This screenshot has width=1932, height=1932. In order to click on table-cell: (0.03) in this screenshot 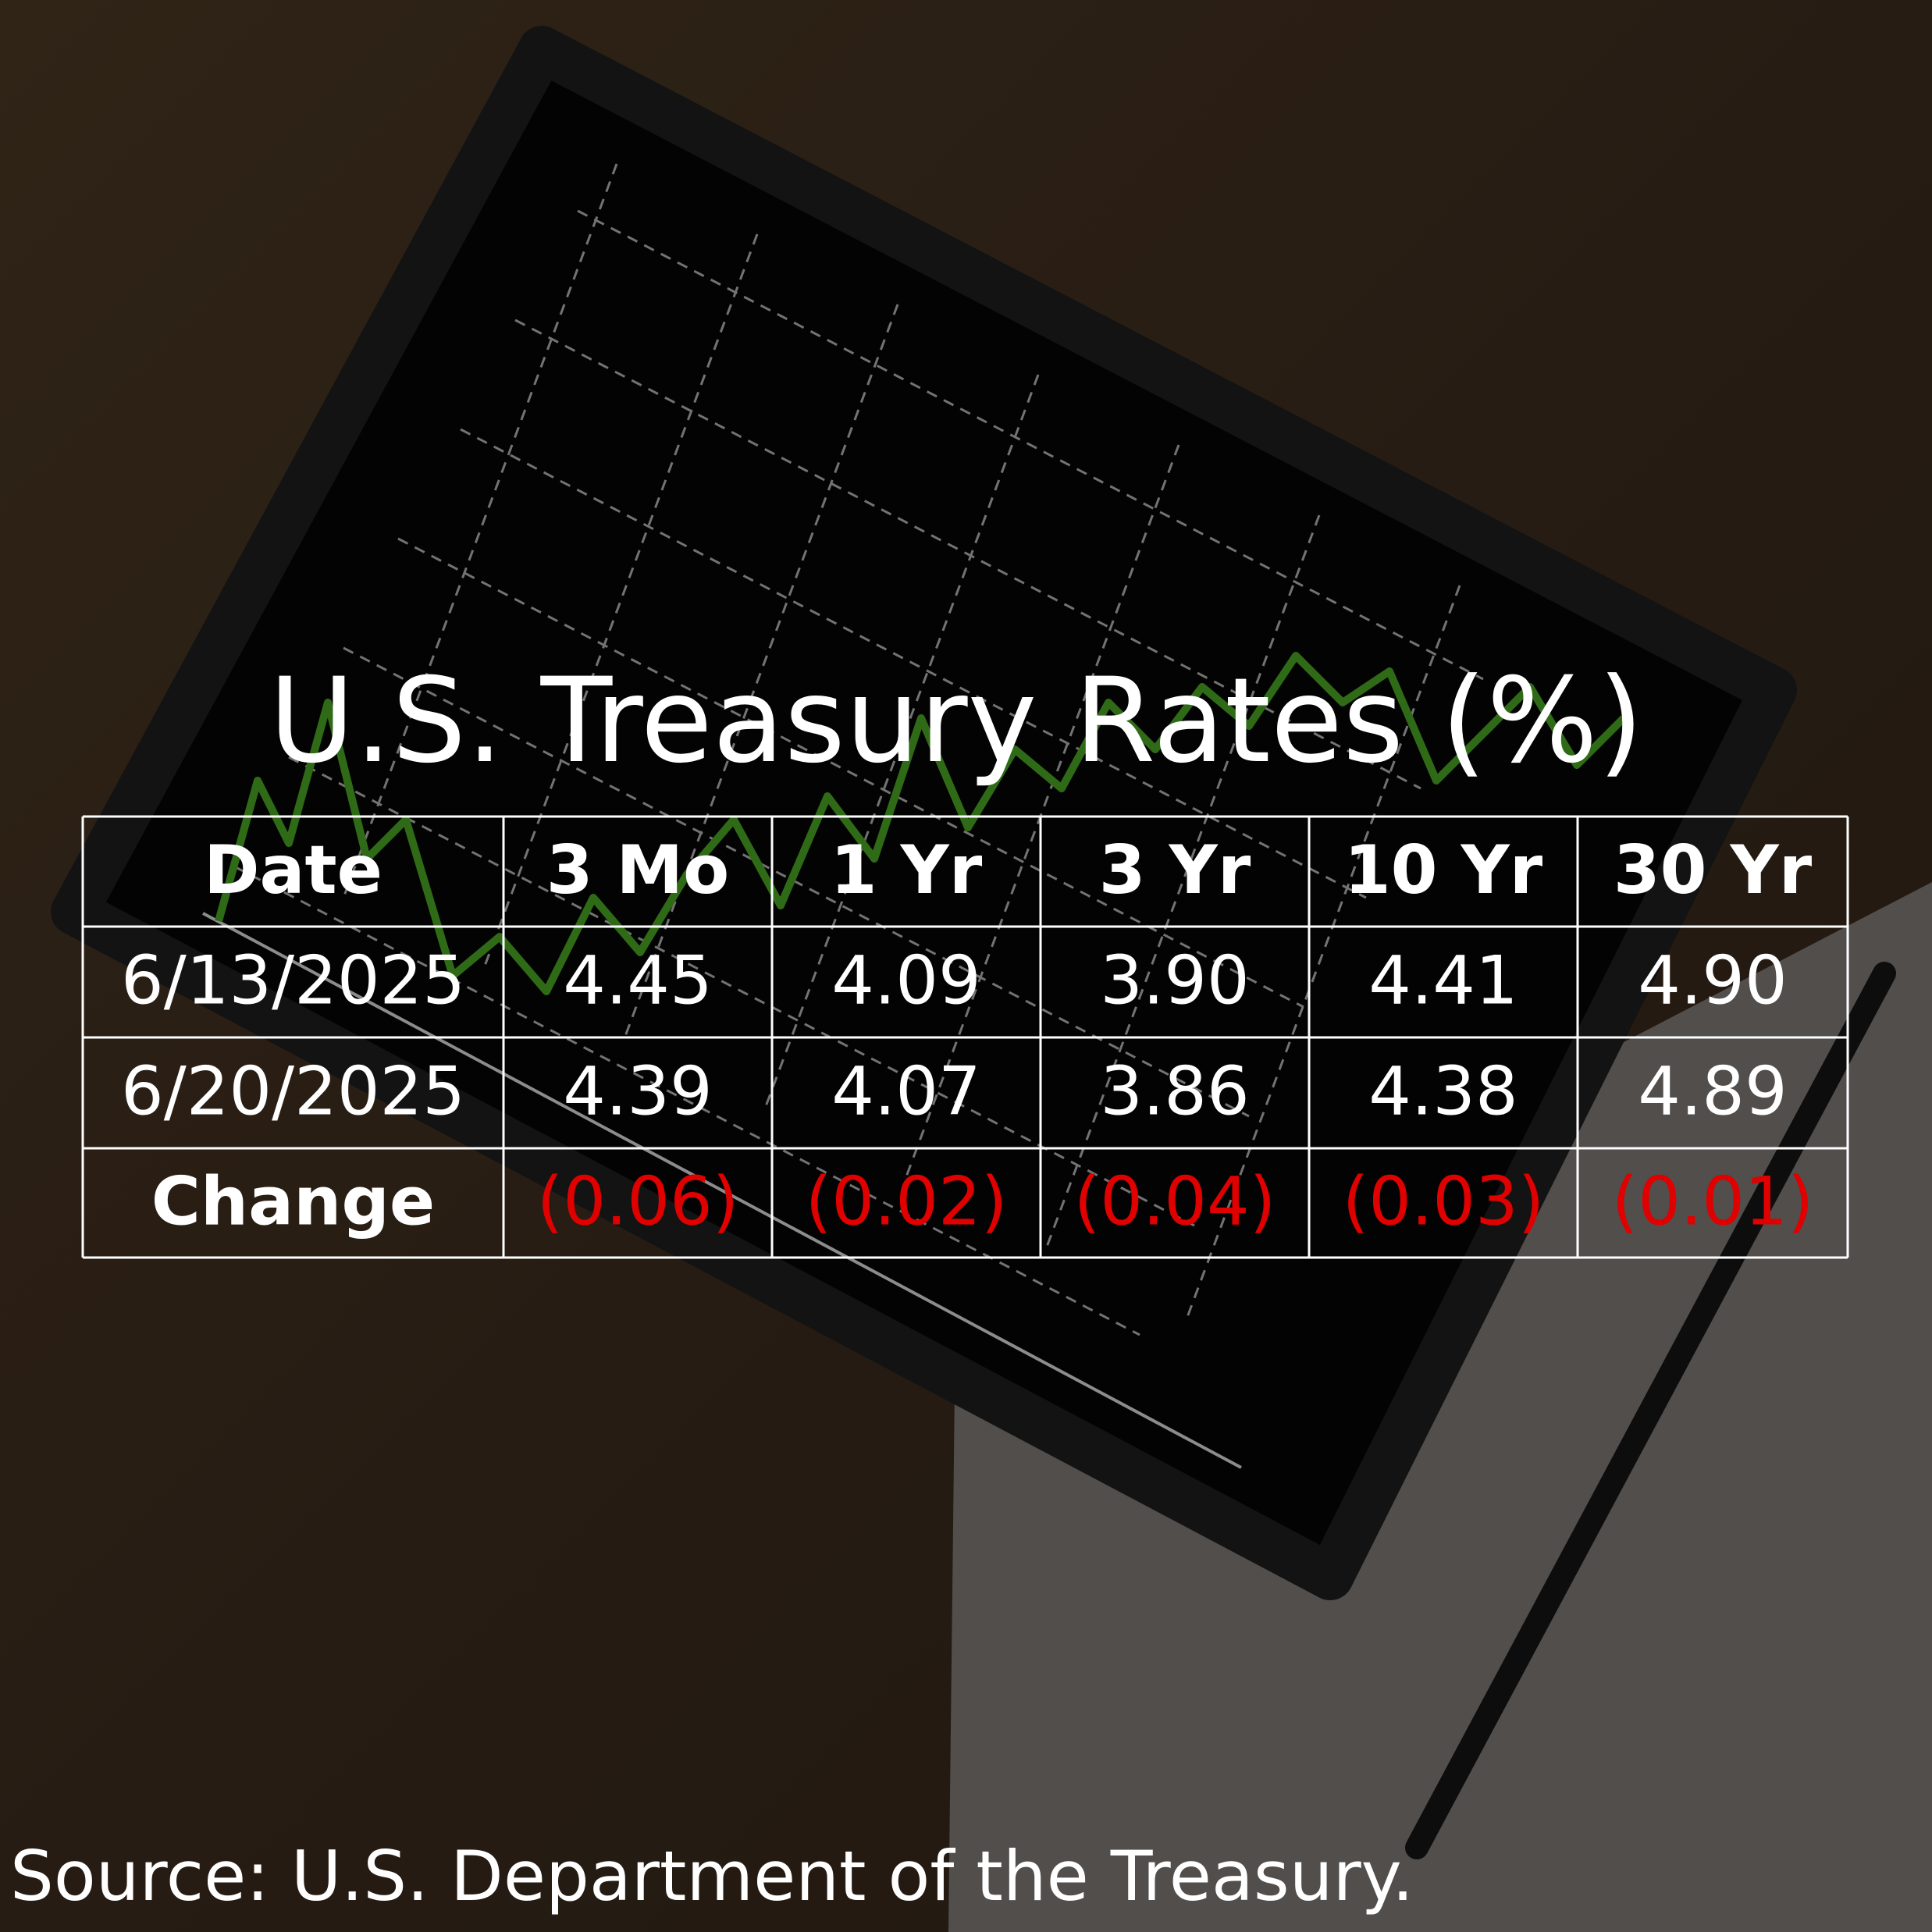, I will do `click(1444, 1201)`.